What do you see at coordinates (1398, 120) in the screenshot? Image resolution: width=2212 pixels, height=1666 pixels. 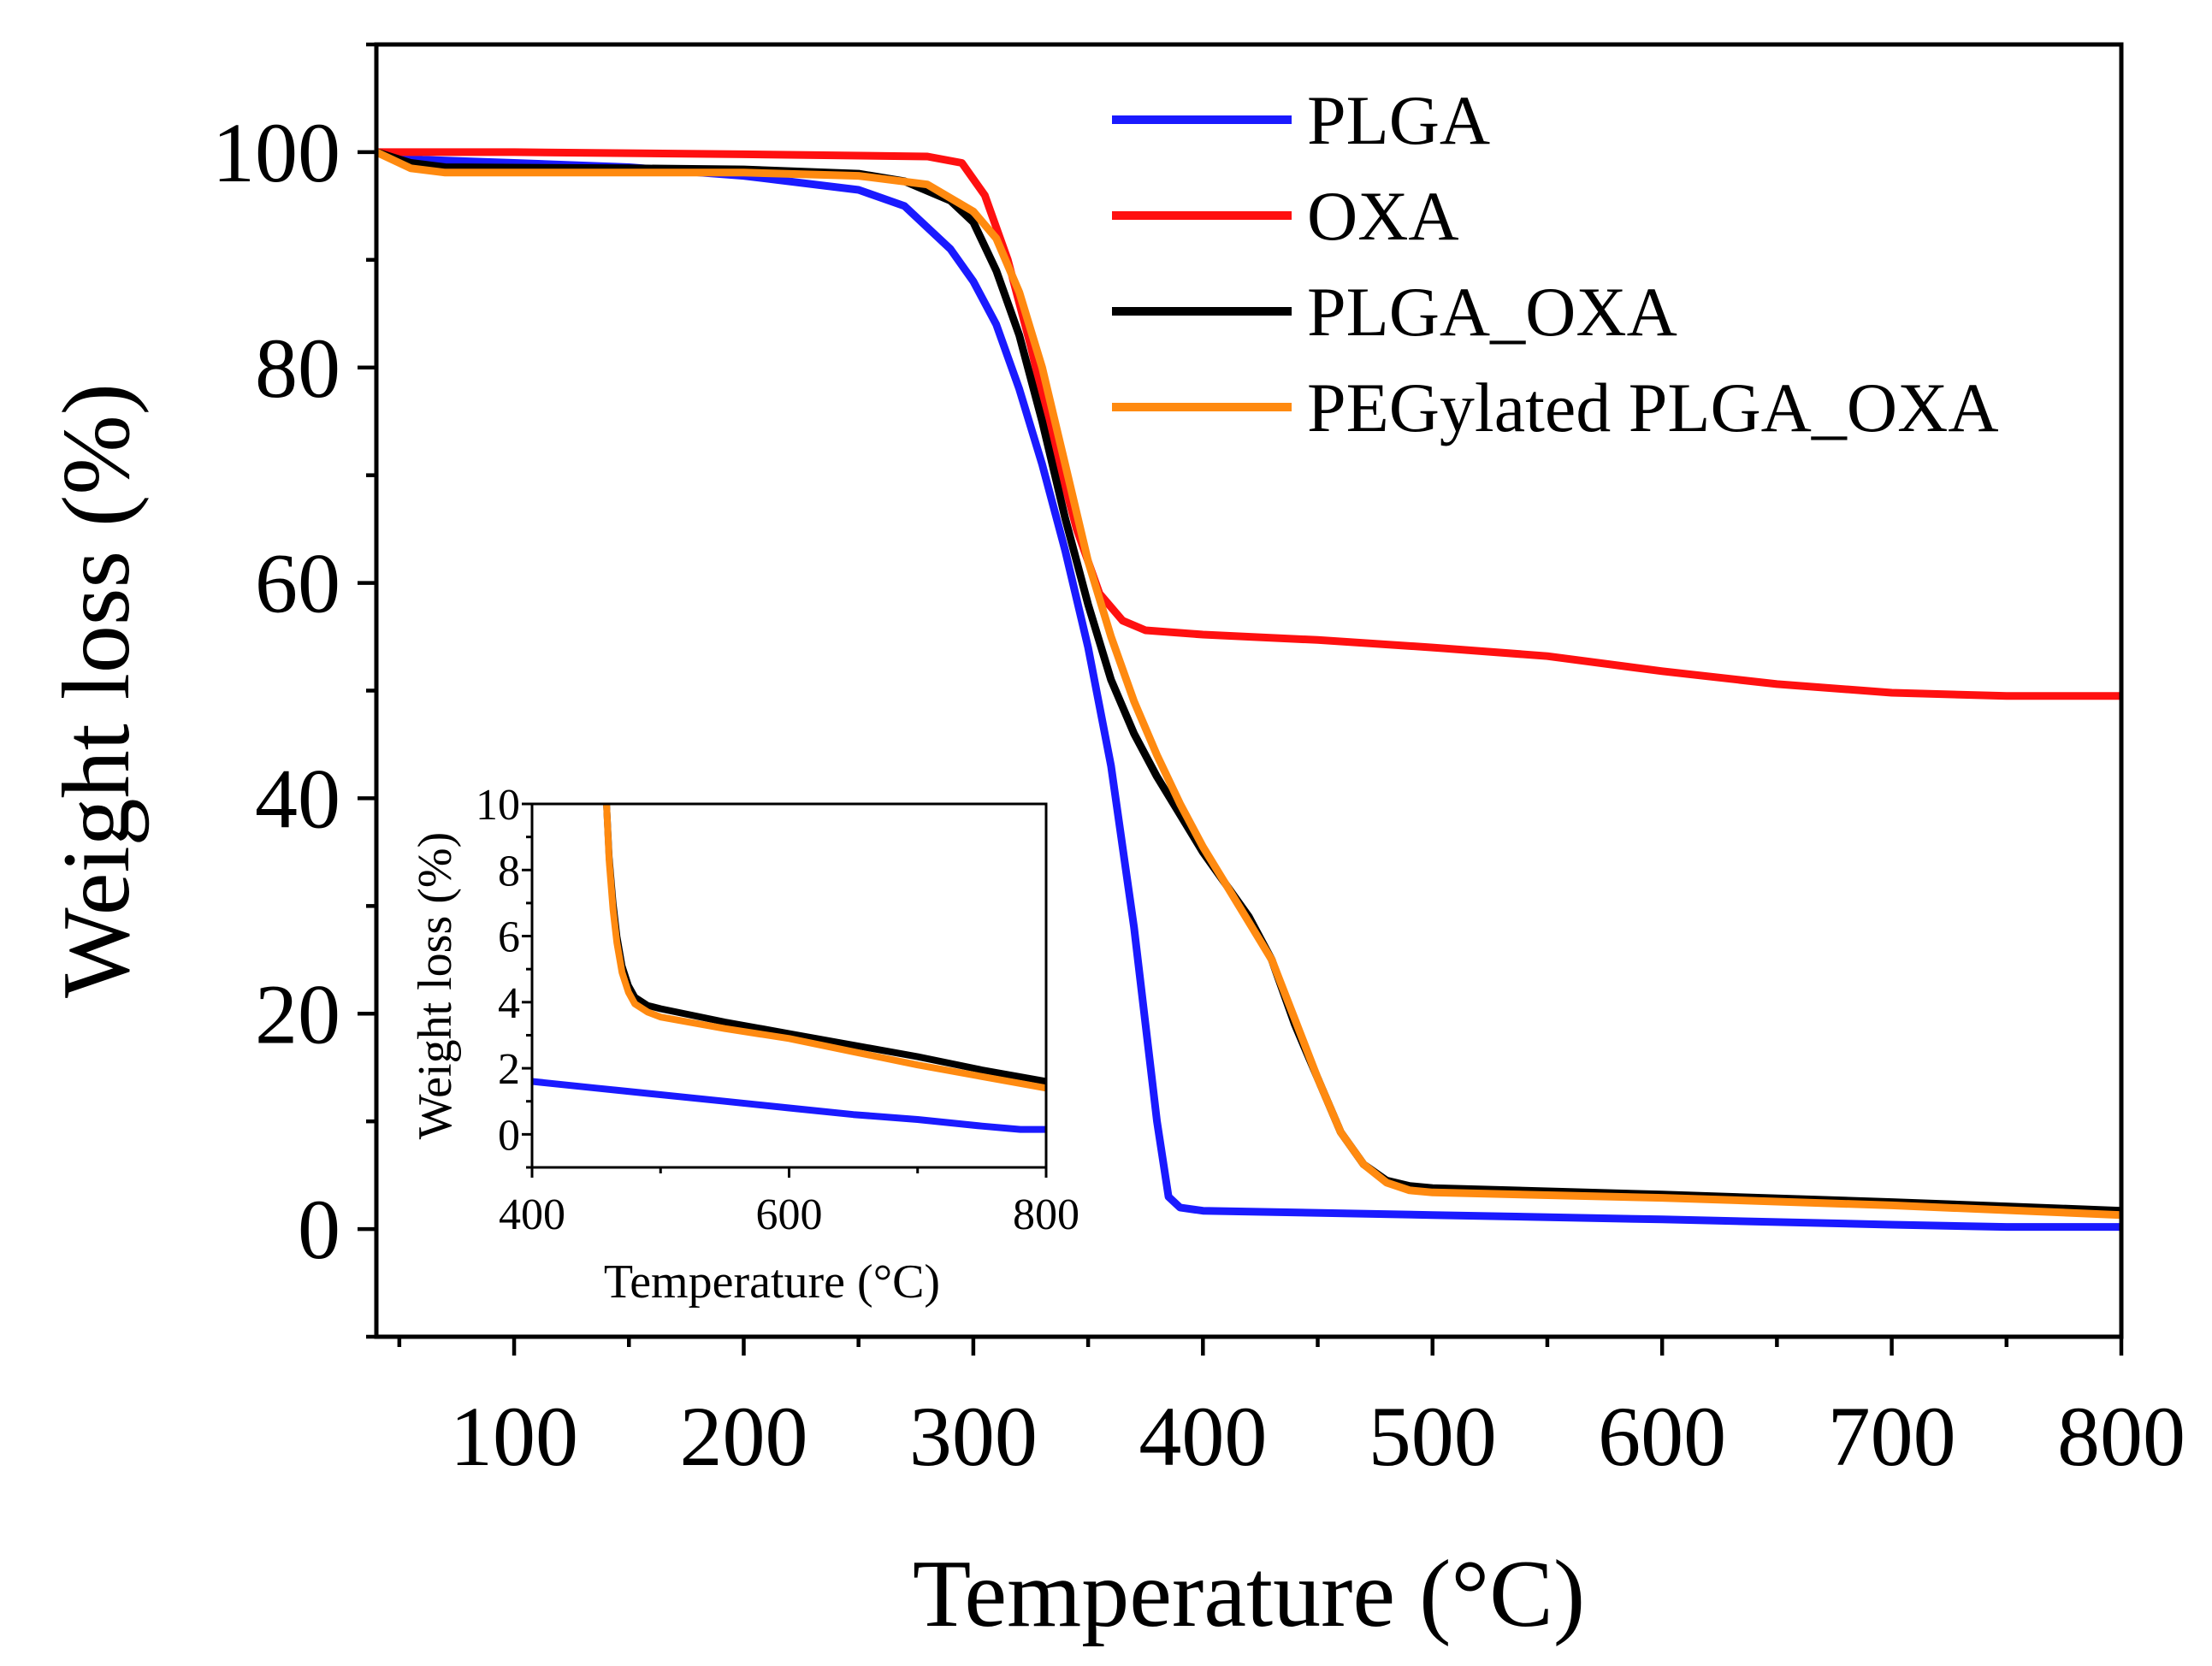 I see `legend-label: PLGA` at bounding box center [1398, 120].